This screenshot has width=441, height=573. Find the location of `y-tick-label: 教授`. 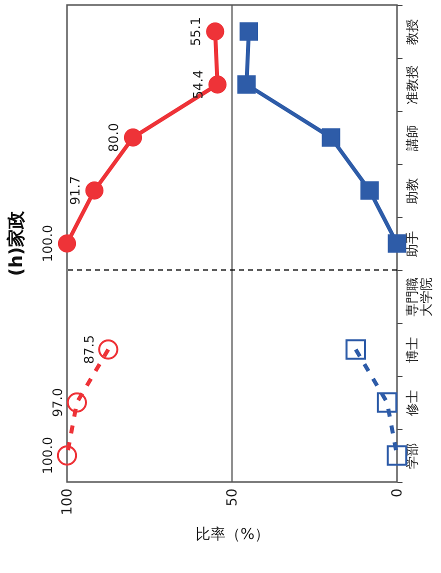

y-tick-label: 教授 is located at coordinates (413, 32).